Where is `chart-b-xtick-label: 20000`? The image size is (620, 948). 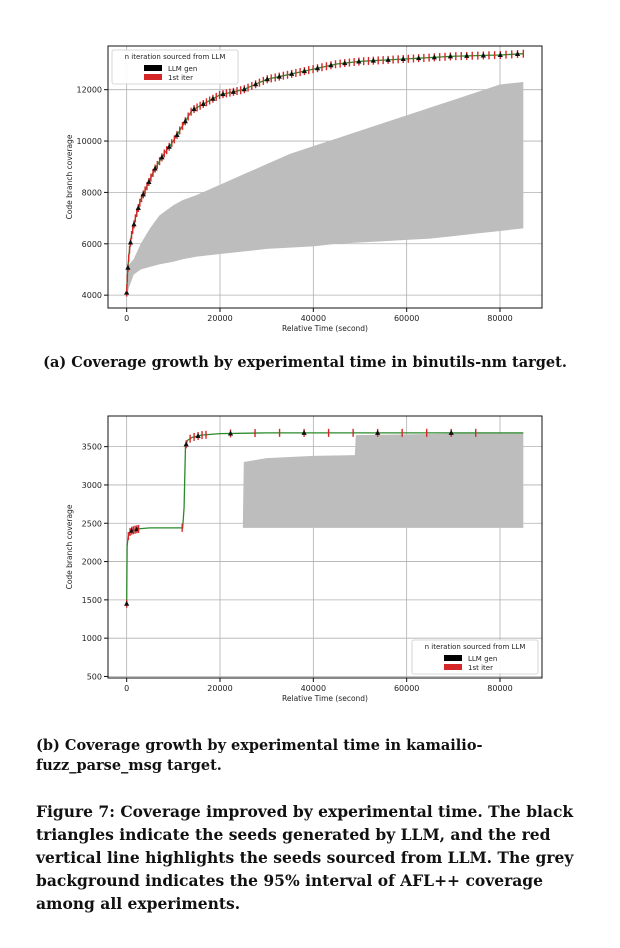
chart-b-xtick-label: 20000 is located at coordinates (219, 688).